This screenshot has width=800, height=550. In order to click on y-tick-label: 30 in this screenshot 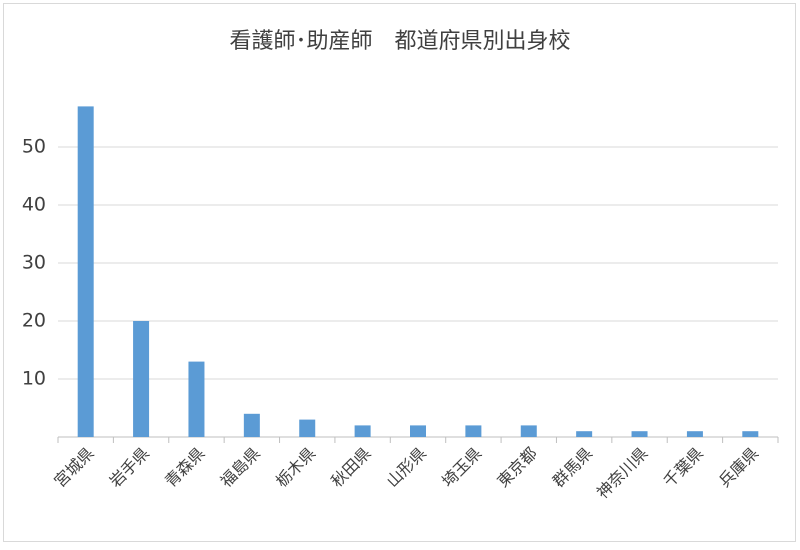, I will do `click(34, 263)`.